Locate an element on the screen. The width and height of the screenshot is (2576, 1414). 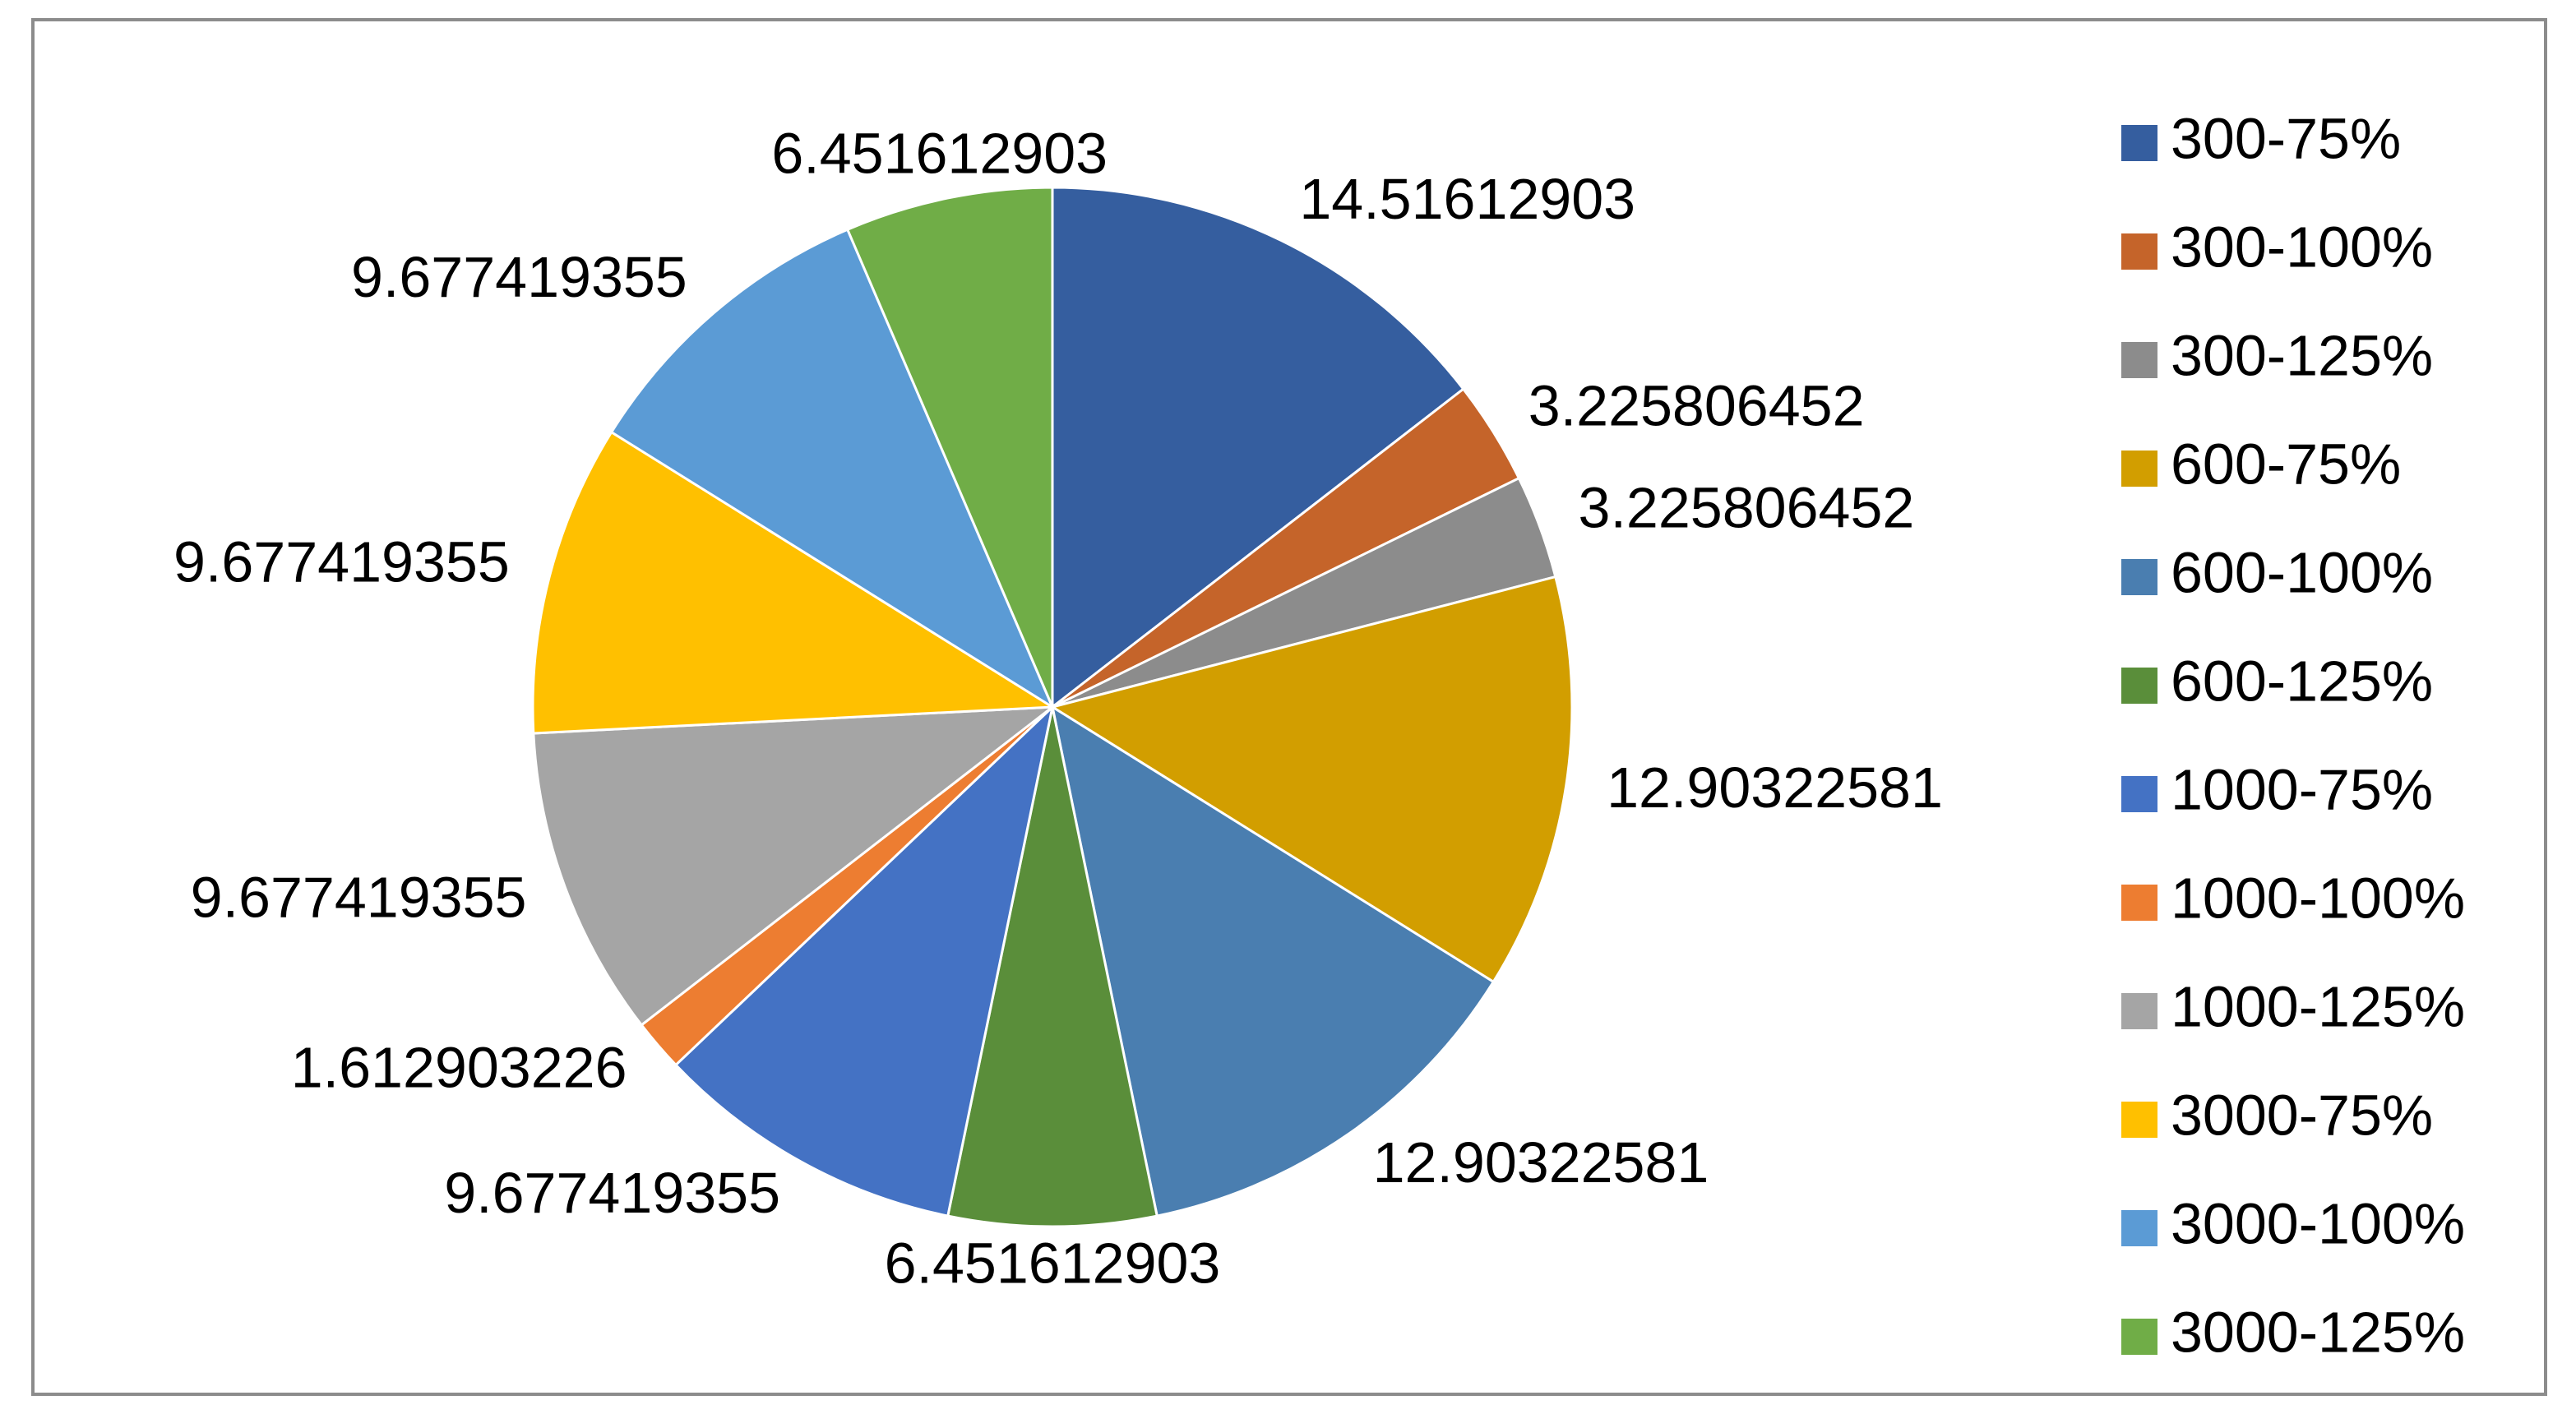
legend-label: 1000-125% is located at coordinates (2318, 1006).